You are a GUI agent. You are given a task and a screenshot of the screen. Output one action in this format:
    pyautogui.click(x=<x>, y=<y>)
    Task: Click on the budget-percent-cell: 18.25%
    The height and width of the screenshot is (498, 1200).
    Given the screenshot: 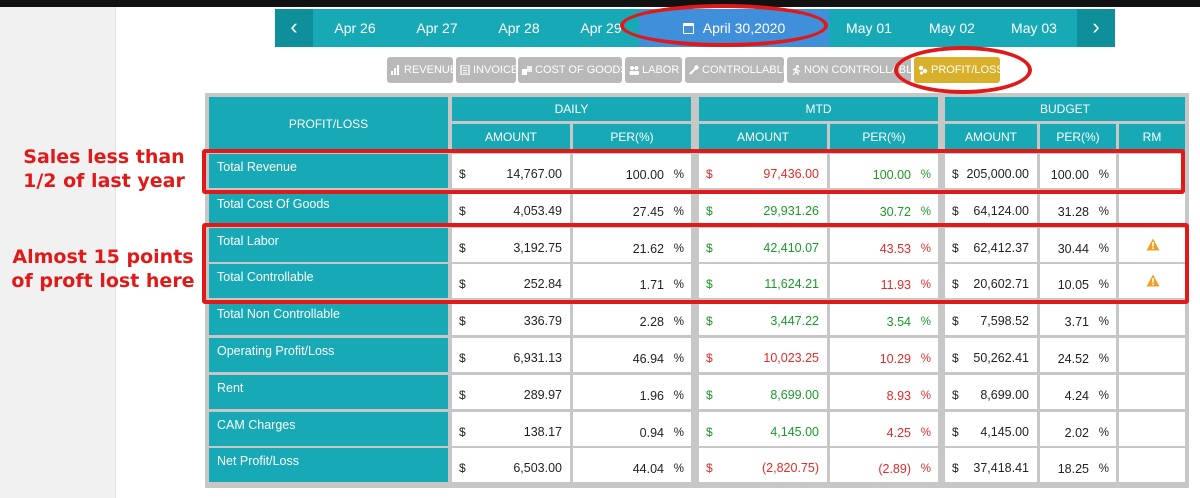 What is the action you would take?
    pyautogui.click(x=1078, y=465)
    